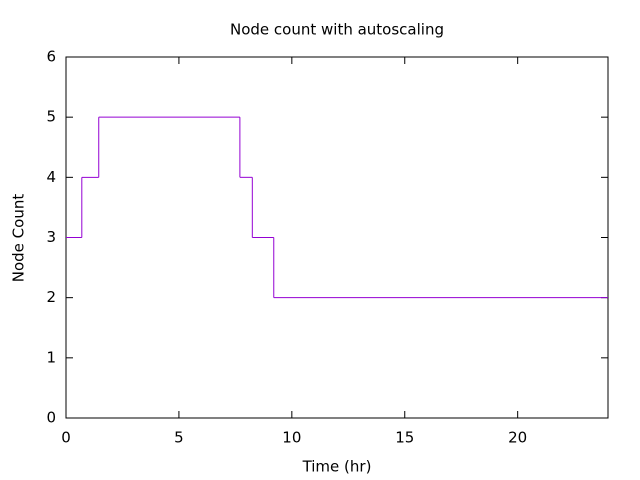 The image size is (640, 480). Describe the element at coordinates (517, 438) in the screenshot. I see `x-tick-label: 20` at that location.